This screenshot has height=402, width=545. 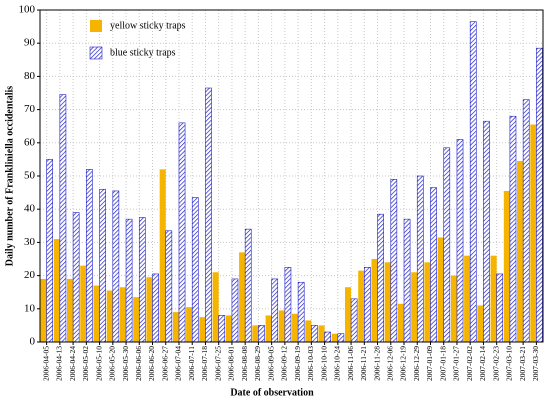 What do you see at coordinates (98, 363) in the screenshot?
I see `x-tick-label: 2006-05-10` at bounding box center [98, 363].